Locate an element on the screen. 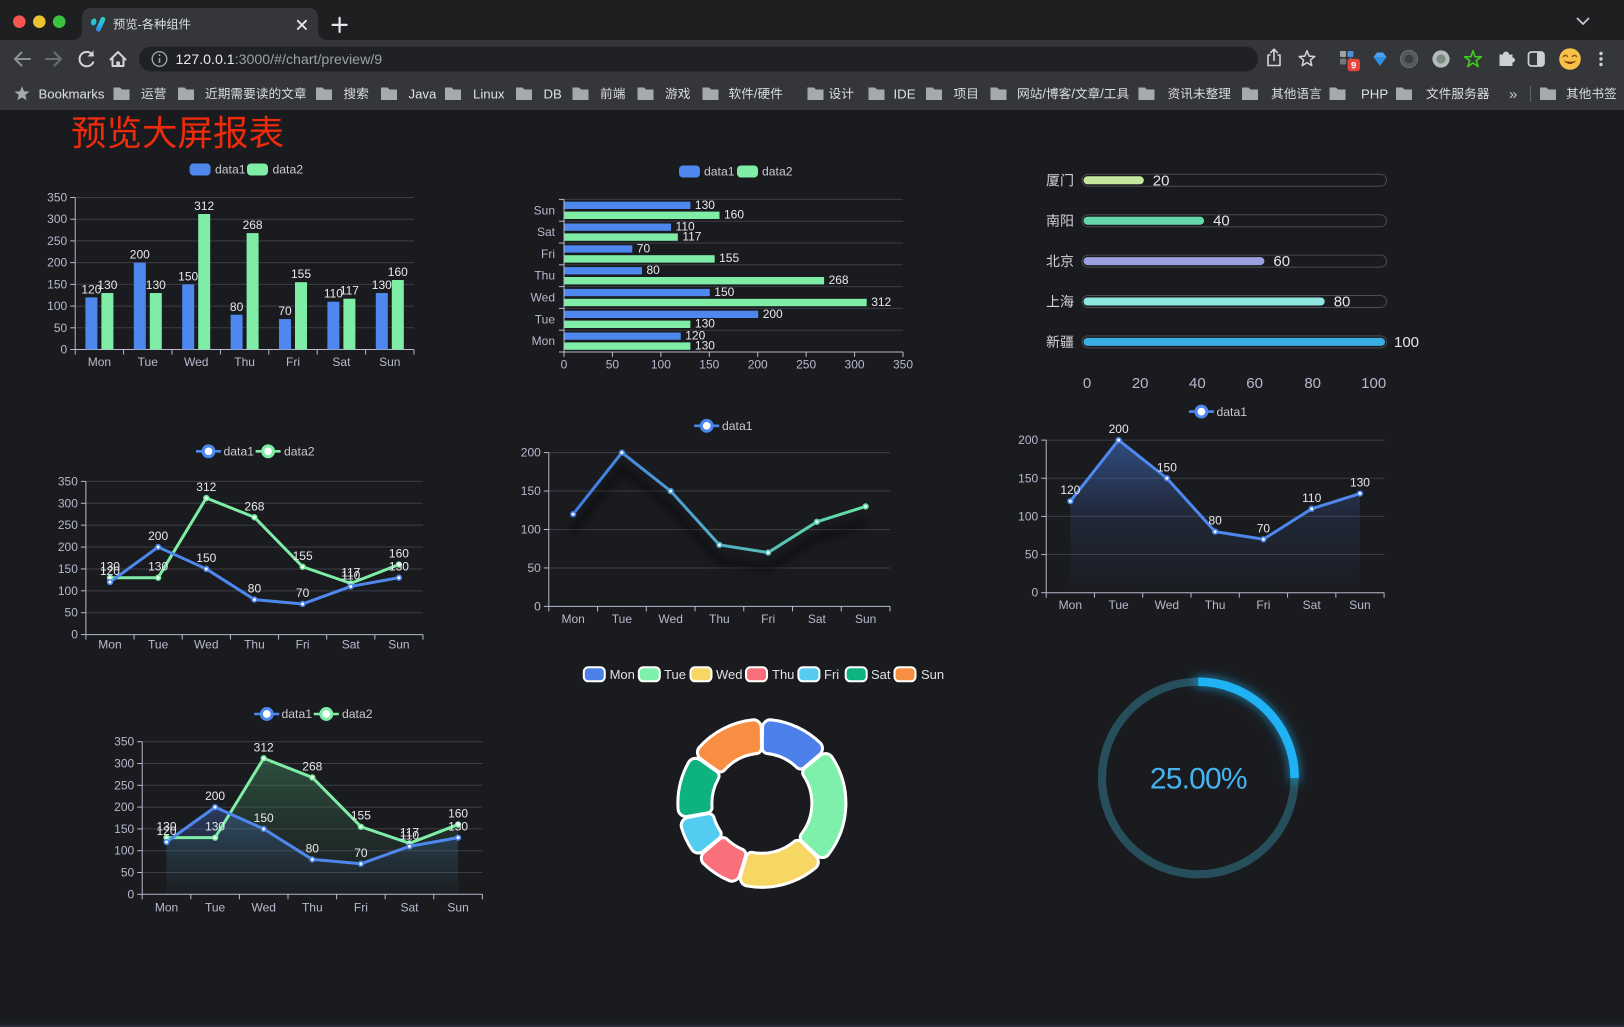 Image resolution: width=1624 pixels, height=1027 pixels. svg-text: 312 is located at coordinates (204, 206).